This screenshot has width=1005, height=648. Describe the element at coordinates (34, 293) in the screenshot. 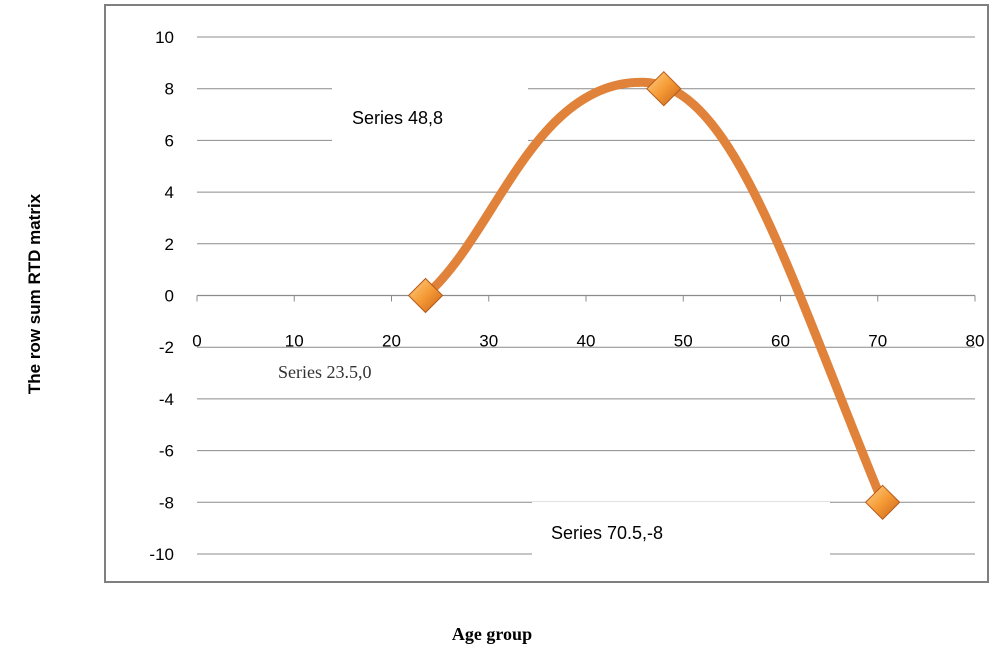

I see `y-axis-label: The row sum RTD matrix` at that location.